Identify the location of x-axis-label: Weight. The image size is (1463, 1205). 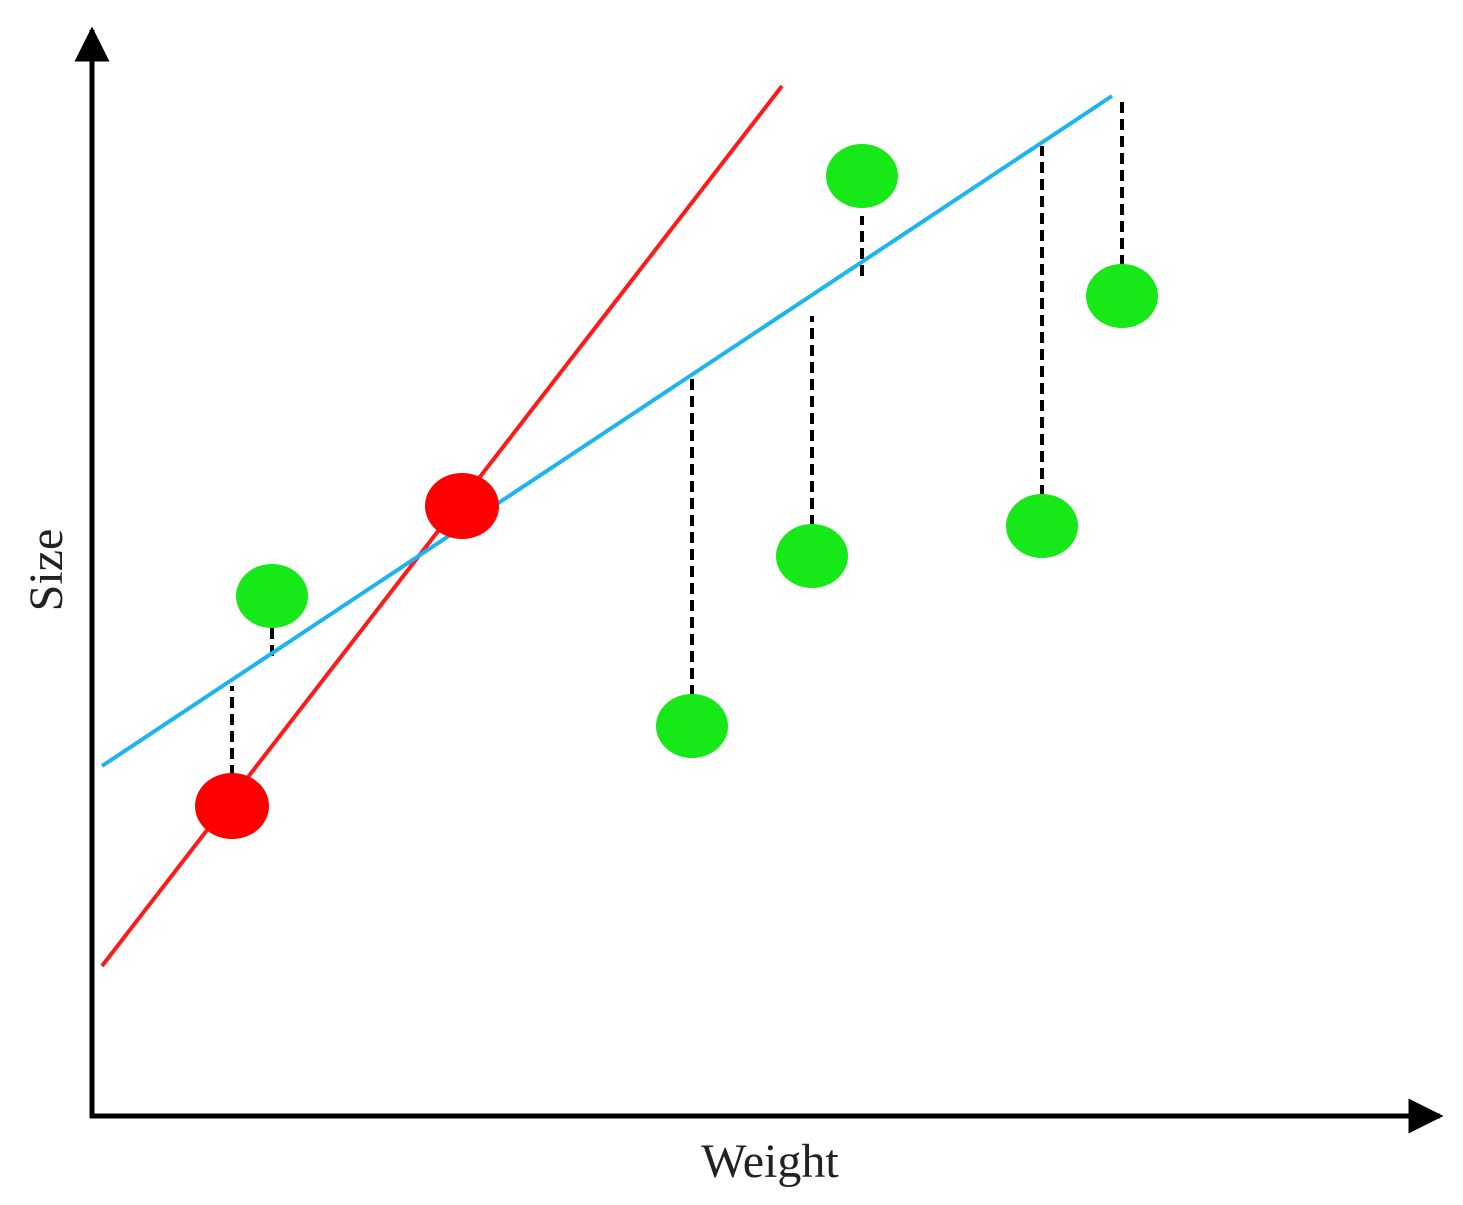
(770, 1161).